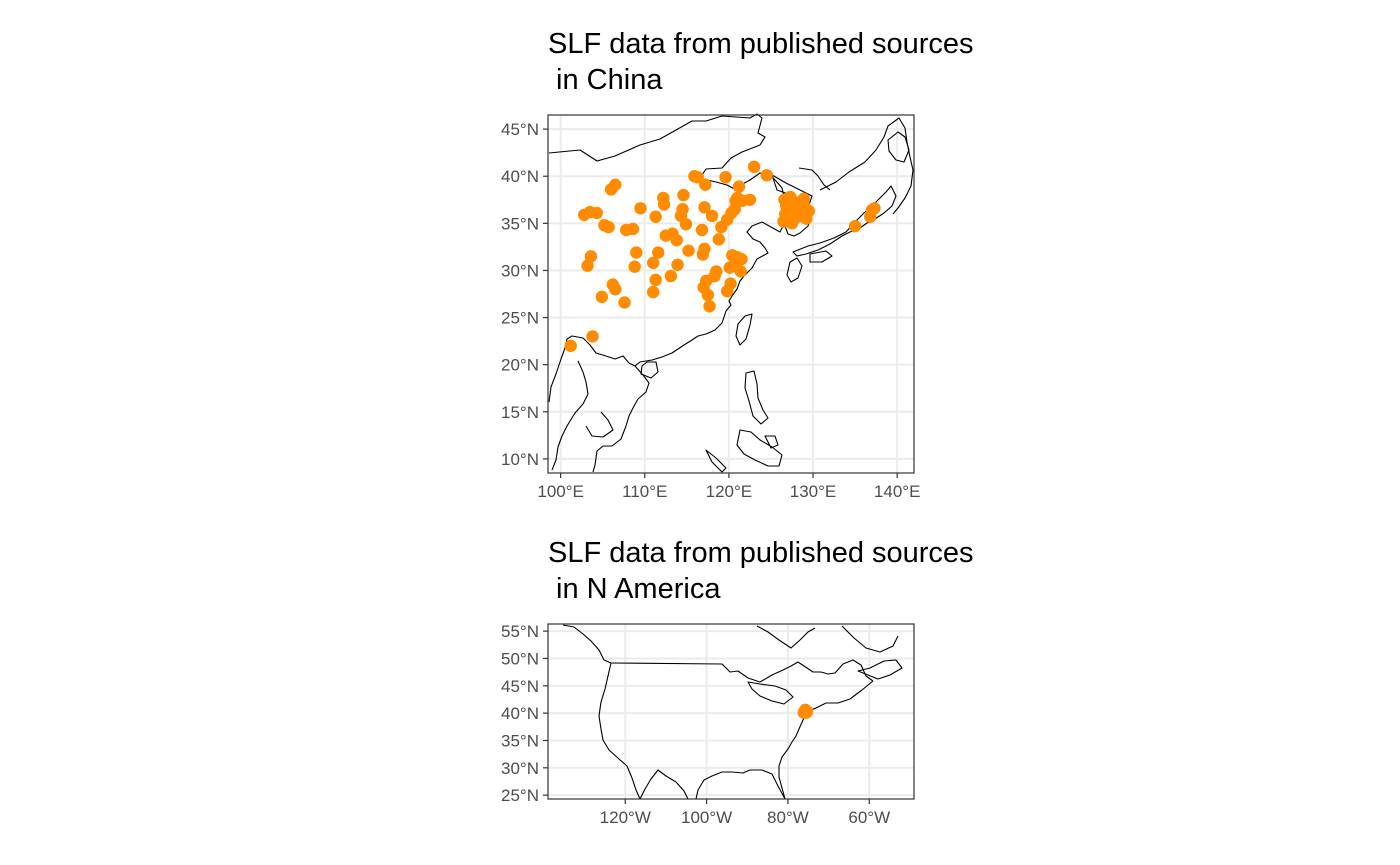 This screenshot has height=865, width=1400. What do you see at coordinates (794, 270) in the screenshot?
I see `japan-island-kyushu` at bounding box center [794, 270].